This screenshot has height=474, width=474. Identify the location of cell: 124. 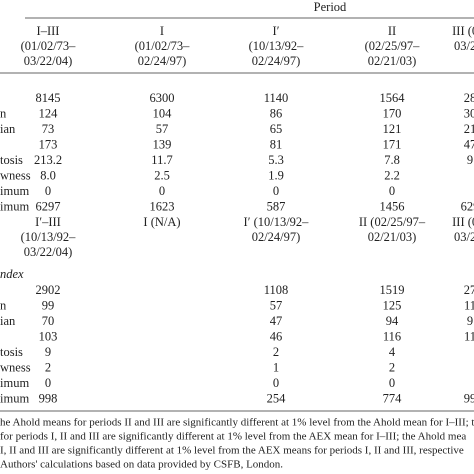
(49, 113).